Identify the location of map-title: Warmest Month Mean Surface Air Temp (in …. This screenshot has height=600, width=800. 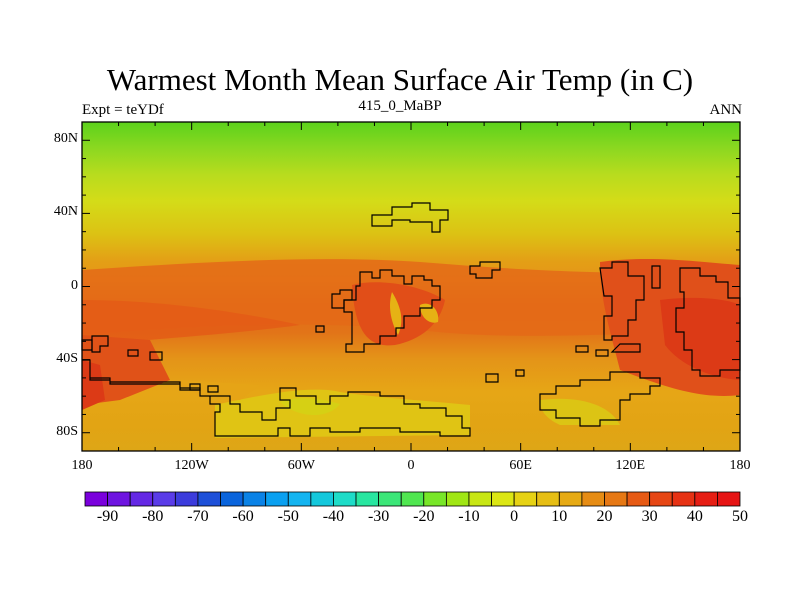
(400, 79).